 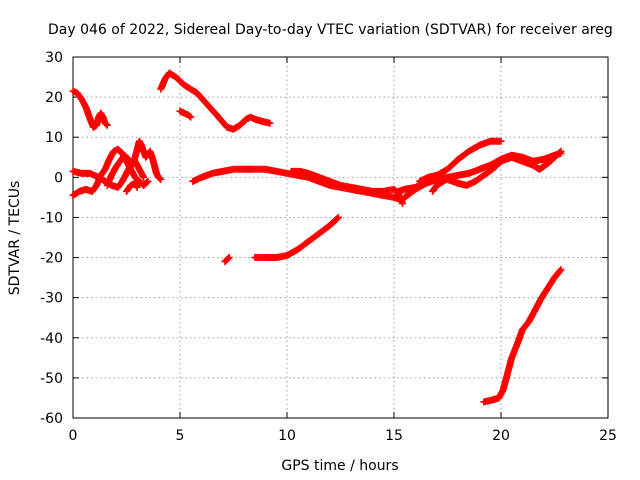 I want to click on x-tick-label: 0, so click(x=73, y=436).